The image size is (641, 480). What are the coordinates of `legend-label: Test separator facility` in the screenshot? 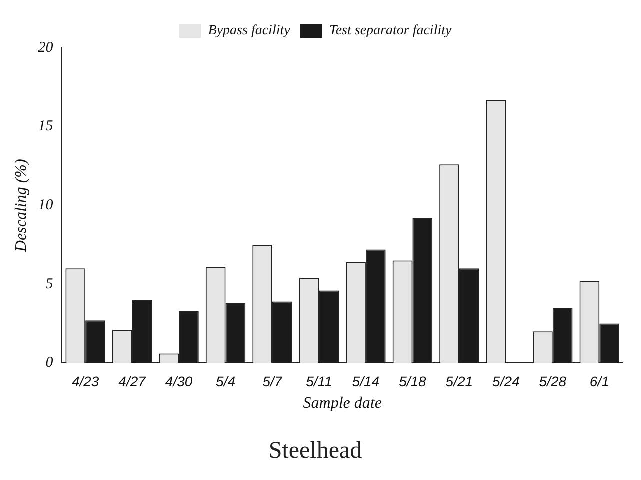 It's located at (390, 31).